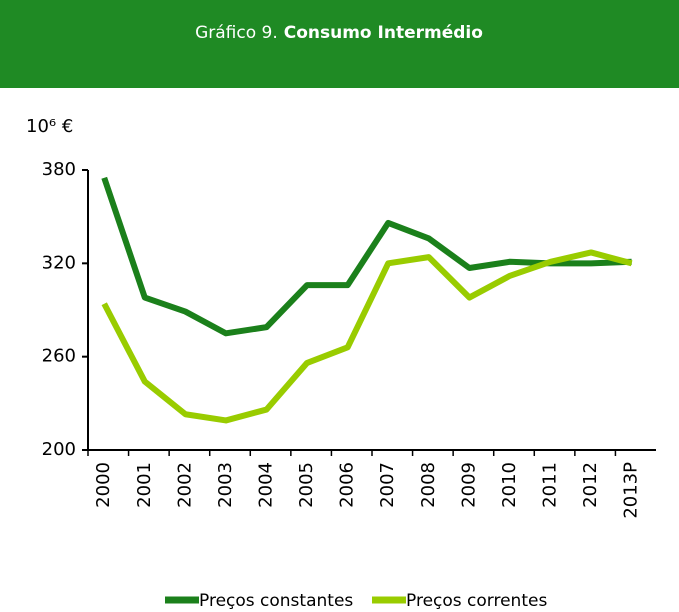 Image resolution: width=679 pixels, height=612 pixels. What do you see at coordinates (59, 262) in the screenshot?
I see `y-tick-label: 320` at bounding box center [59, 262].